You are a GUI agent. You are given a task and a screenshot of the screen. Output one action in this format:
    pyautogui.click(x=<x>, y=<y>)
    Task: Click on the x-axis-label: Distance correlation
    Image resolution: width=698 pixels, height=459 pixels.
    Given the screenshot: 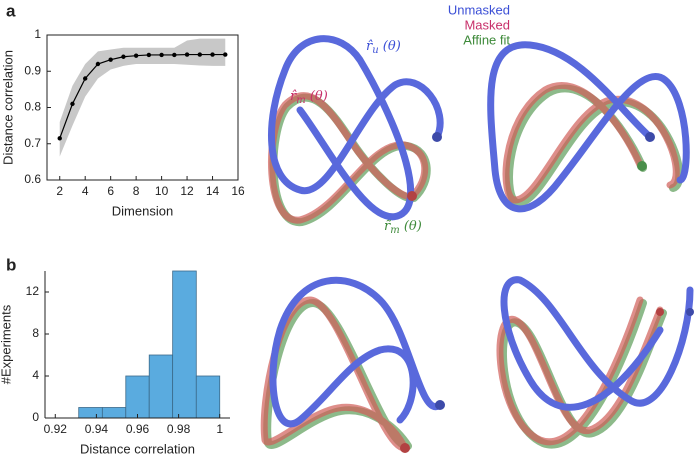 What is the action you would take?
    pyautogui.click(x=137, y=448)
    